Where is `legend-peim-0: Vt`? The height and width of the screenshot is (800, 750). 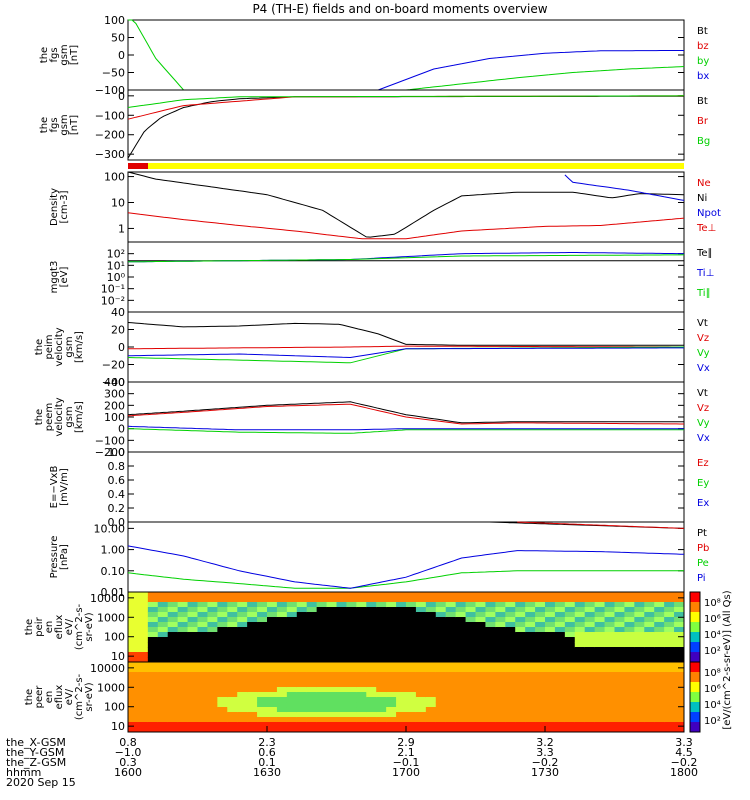
legend-peim-0: Vt is located at coordinates (702, 323).